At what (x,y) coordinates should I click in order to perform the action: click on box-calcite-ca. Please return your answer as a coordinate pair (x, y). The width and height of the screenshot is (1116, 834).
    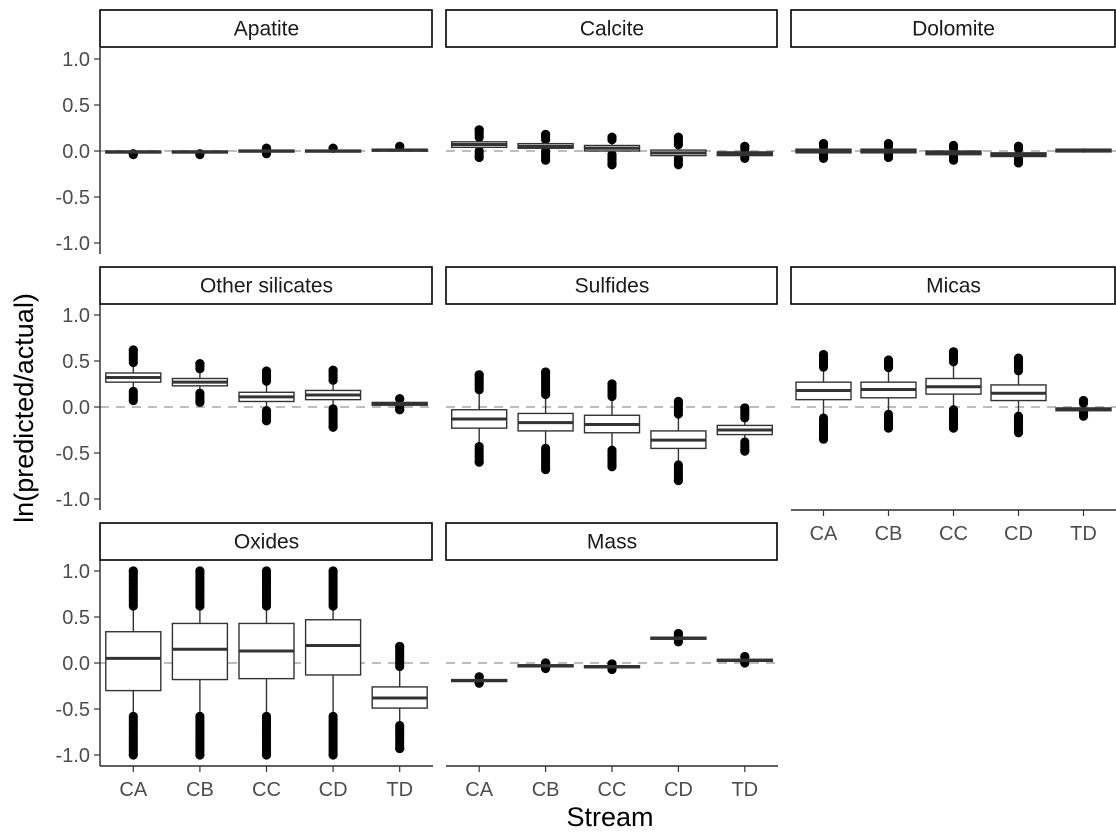
    Looking at the image, I should click on (479, 144).